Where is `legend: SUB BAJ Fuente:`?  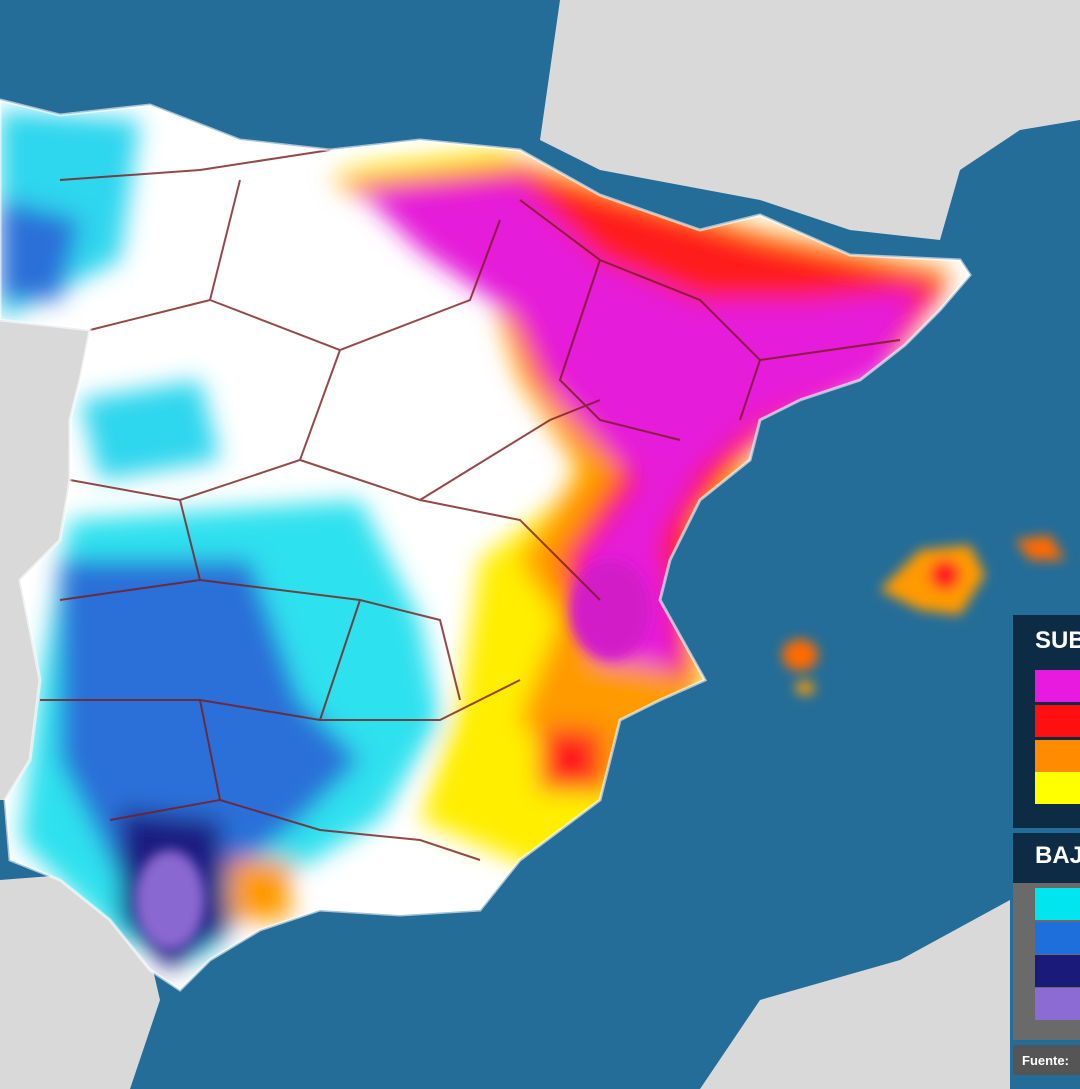
legend: SUB BAJ Fuente: is located at coordinates (1046, 845).